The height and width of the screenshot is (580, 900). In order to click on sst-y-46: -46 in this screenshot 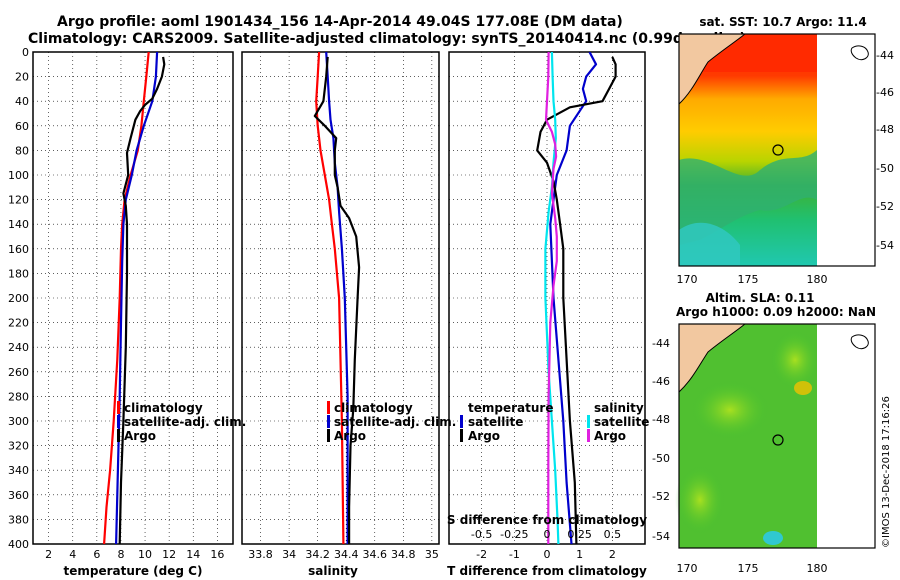, I will do `click(885, 92)`.